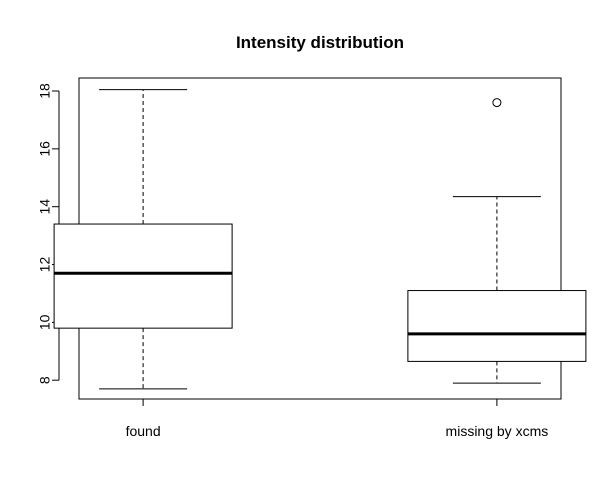 This screenshot has width=602, height=498. Describe the element at coordinates (497, 103) in the screenshot. I see `outlier-point` at that location.